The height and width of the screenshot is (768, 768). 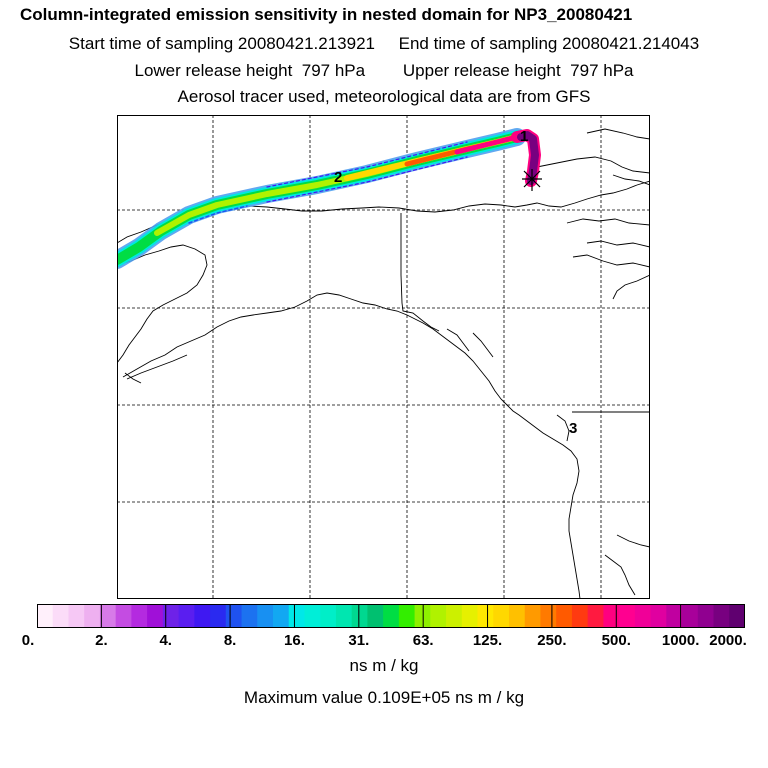 I want to click on colorbar-tick-label: 4., so click(x=165, y=640).